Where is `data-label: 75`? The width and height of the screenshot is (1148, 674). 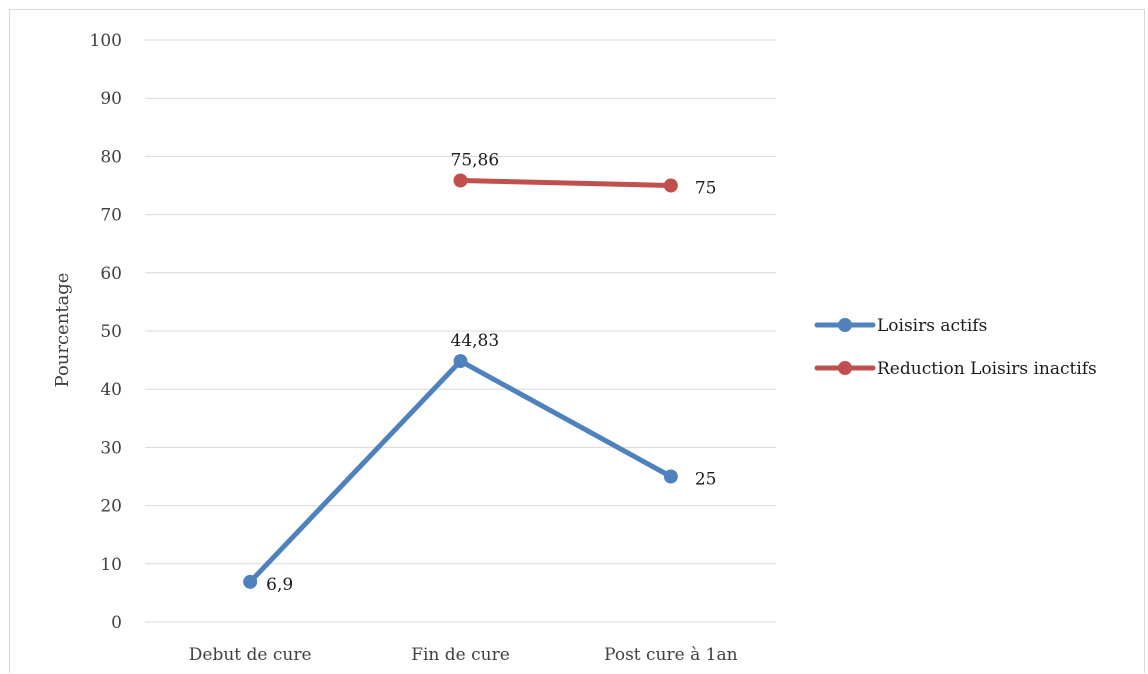
data-label: 75 is located at coordinates (706, 189).